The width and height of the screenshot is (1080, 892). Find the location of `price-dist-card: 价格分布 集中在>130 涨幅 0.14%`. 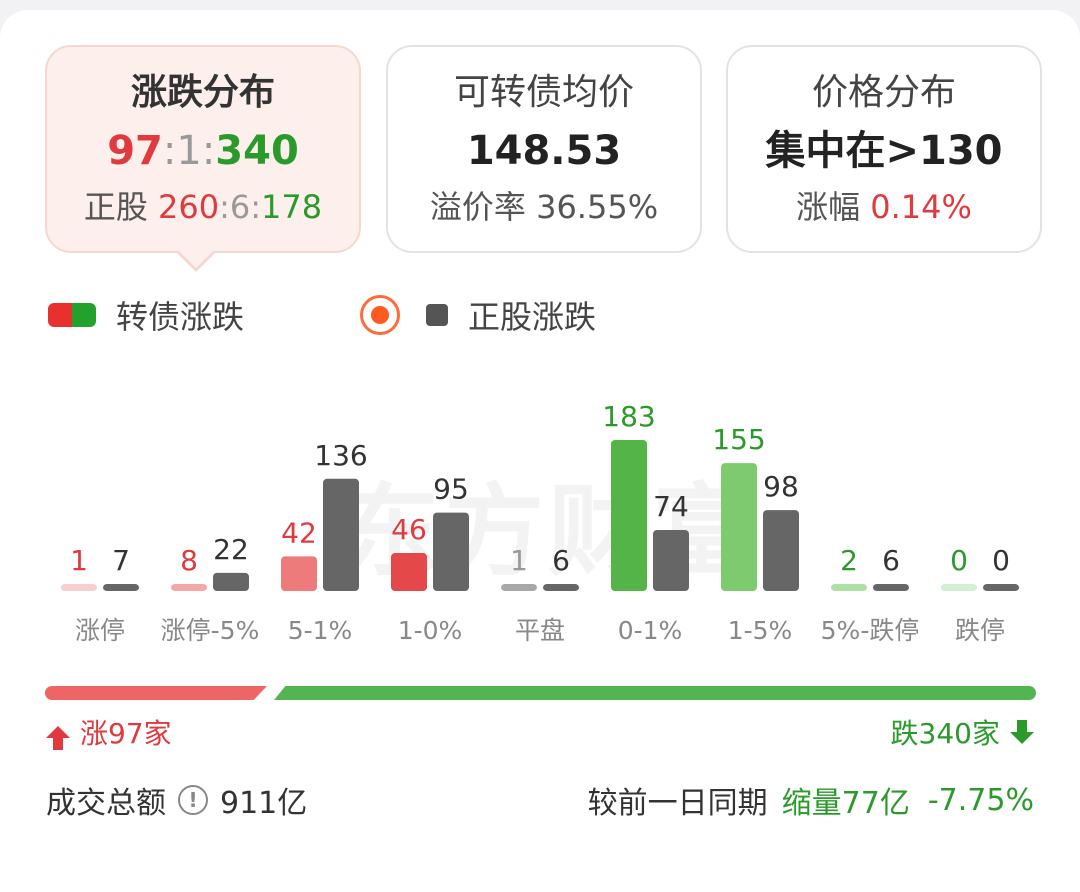

price-dist-card: 价格分布 集中在>130 涨幅 0.14% is located at coordinates (884, 149).